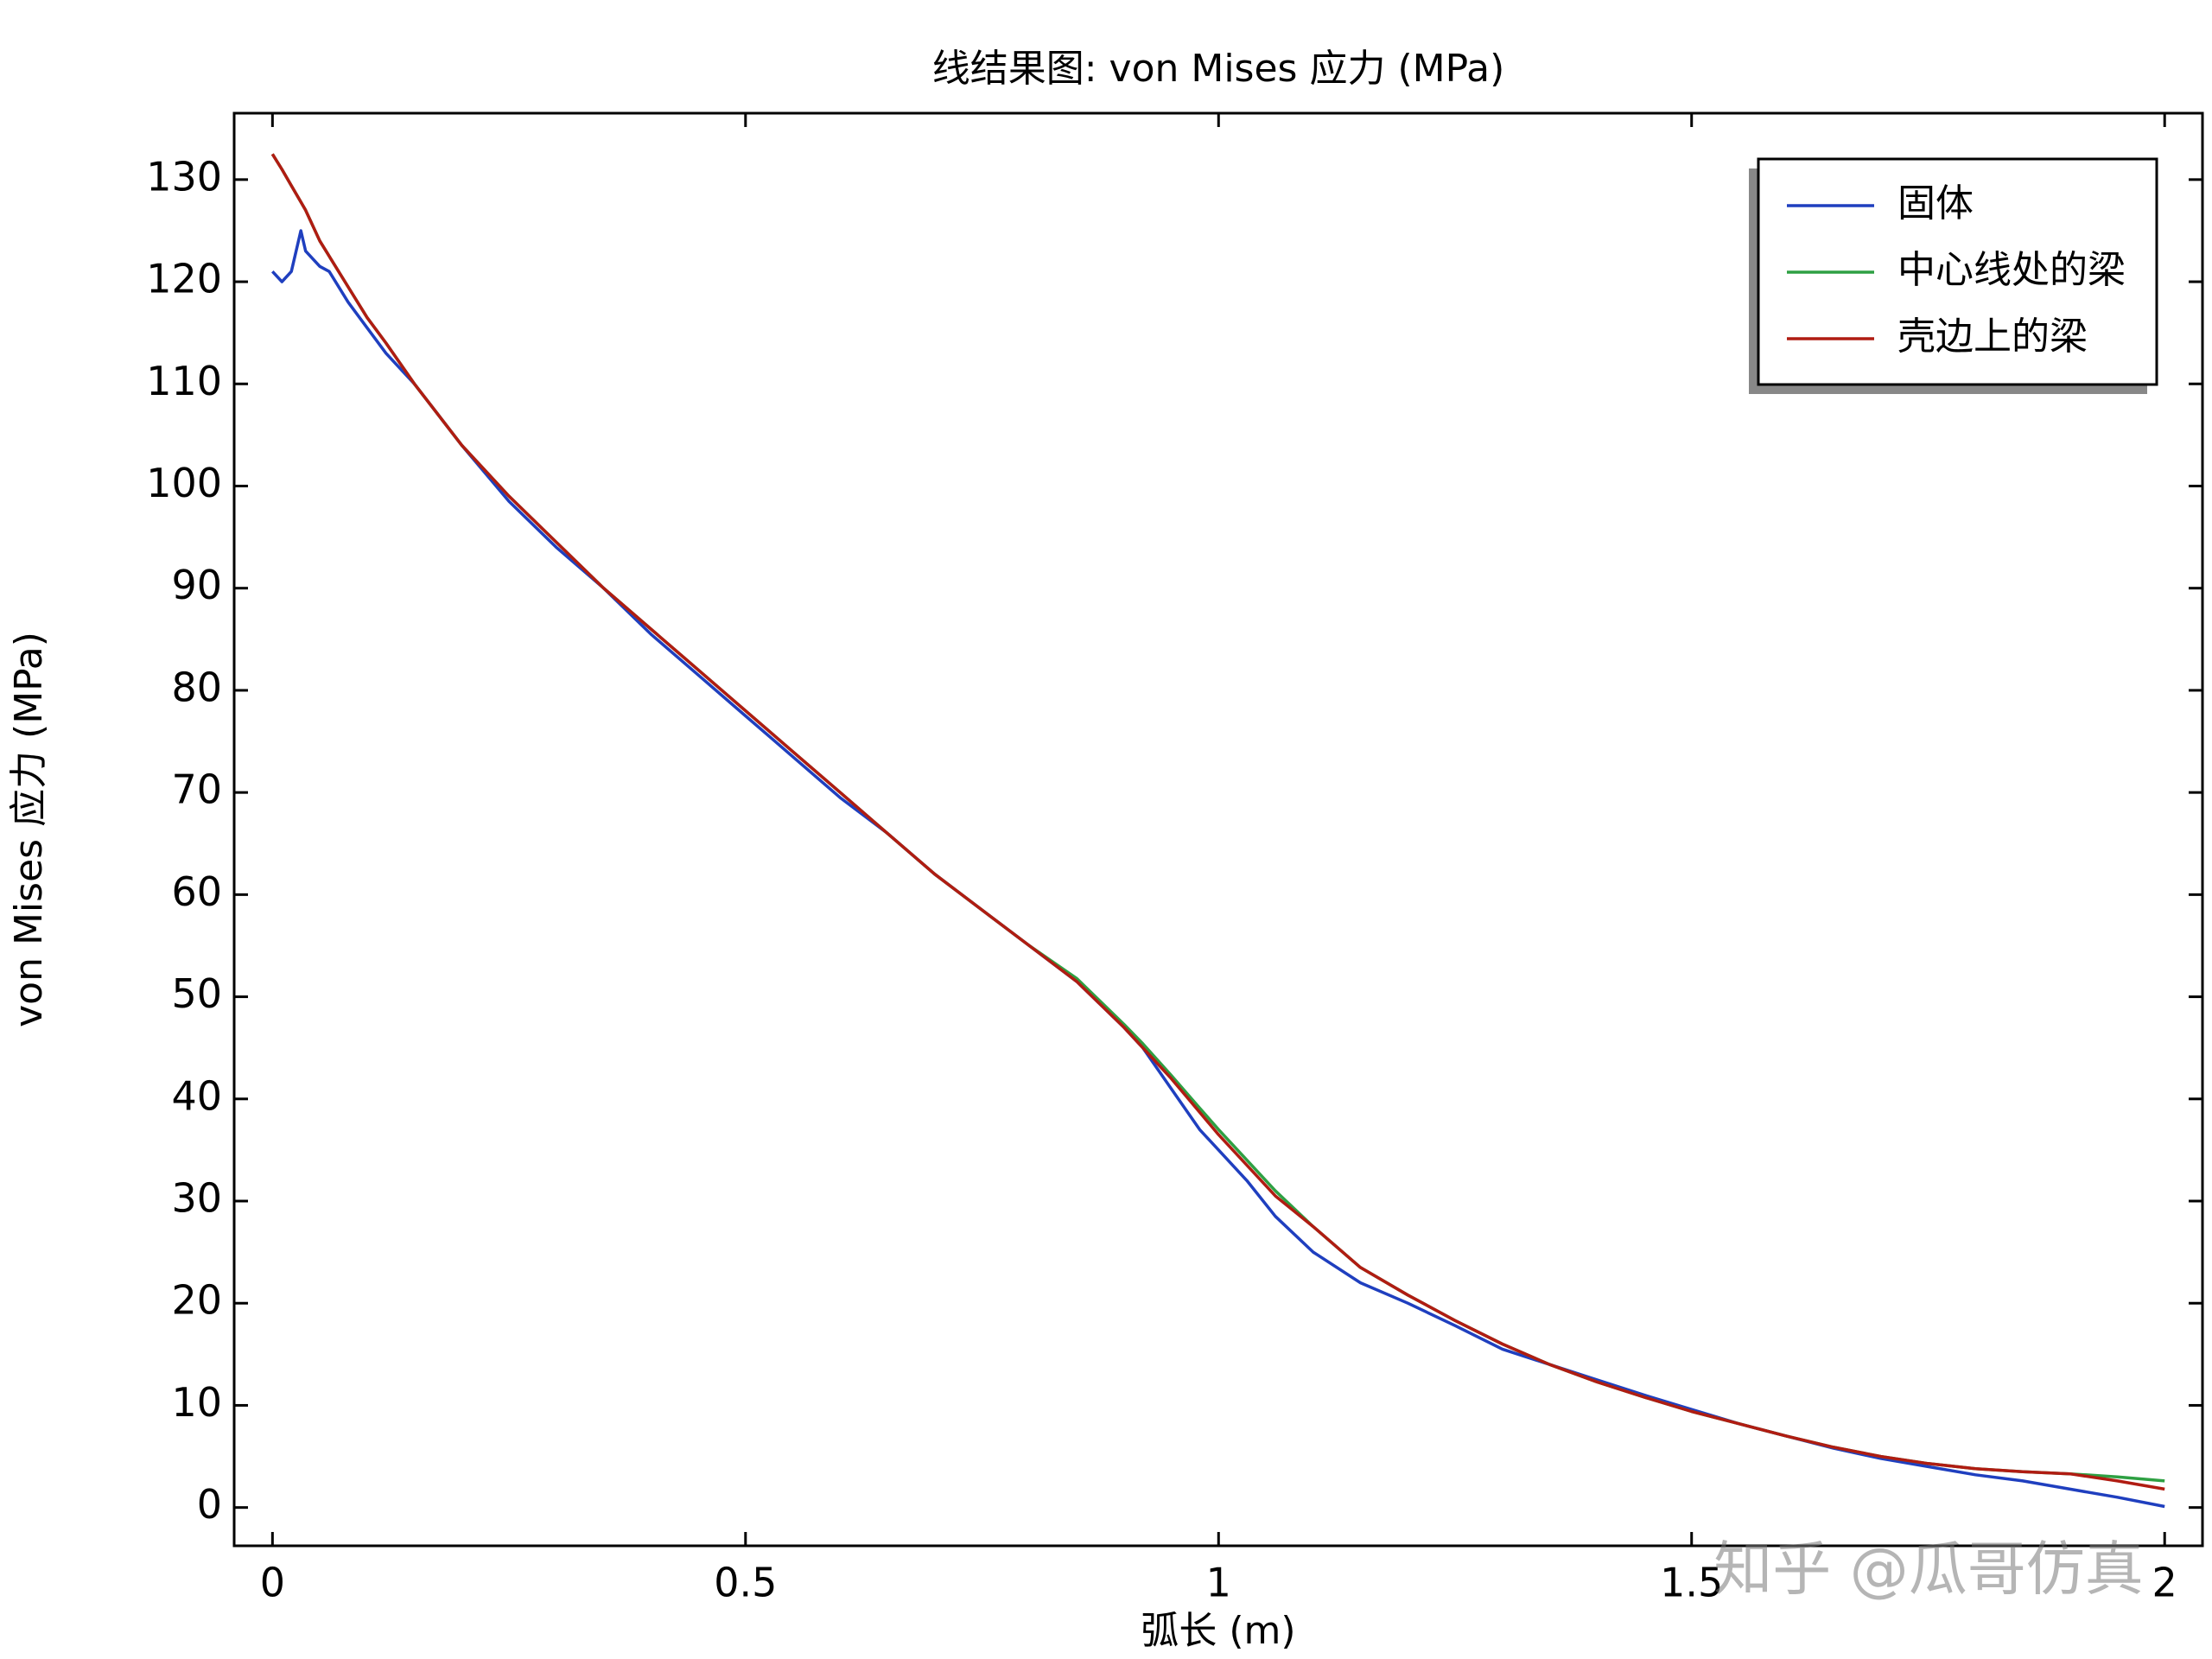 This screenshot has width=2212, height=1659. What do you see at coordinates (272, 1583) in the screenshot?
I see `x-tick-label: 0` at bounding box center [272, 1583].